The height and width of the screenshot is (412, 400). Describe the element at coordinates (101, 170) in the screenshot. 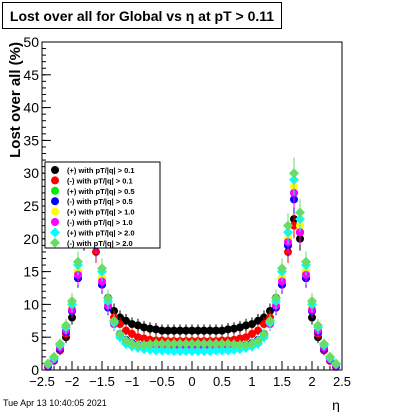

I see `legend-label: (+) with pT/|q| > 0.1` at that location.